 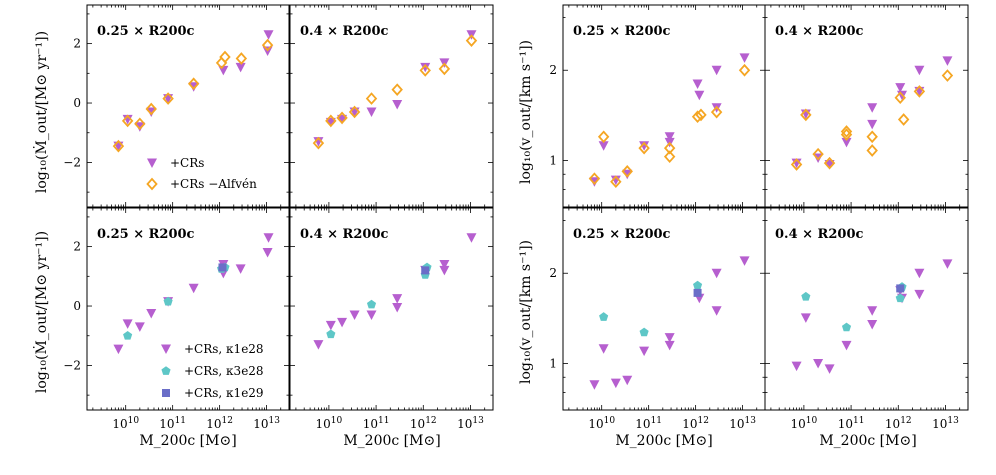 What do you see at coordinates (224, 393) in the screenshot?
I see `legend-entry: +CRs, κ1e29` at bounding box center [224, 393].